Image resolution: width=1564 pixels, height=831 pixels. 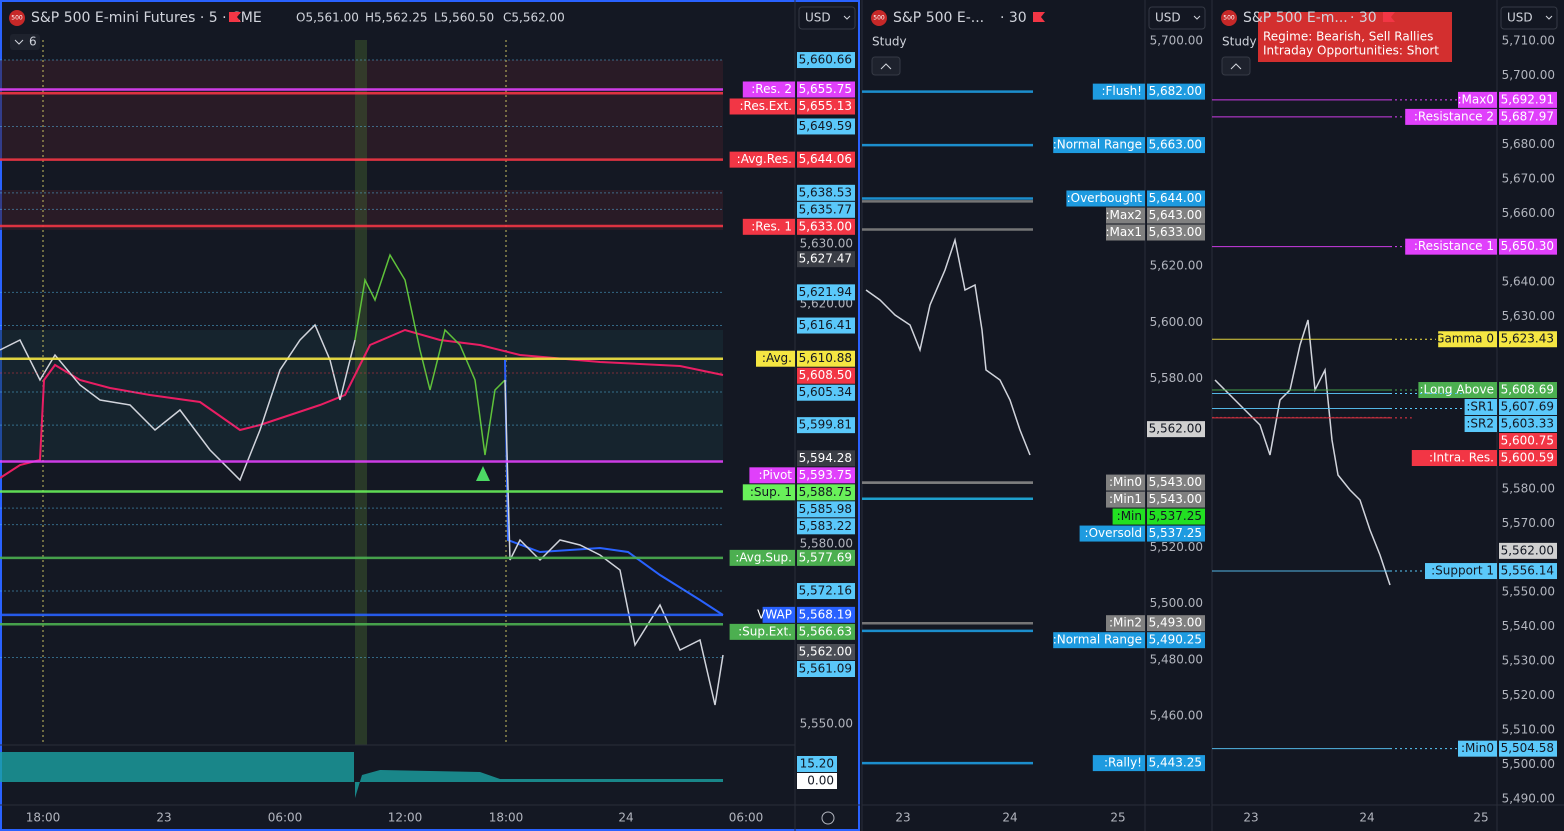 I want to click on time-label: 25, so click(x=1480, y=818).